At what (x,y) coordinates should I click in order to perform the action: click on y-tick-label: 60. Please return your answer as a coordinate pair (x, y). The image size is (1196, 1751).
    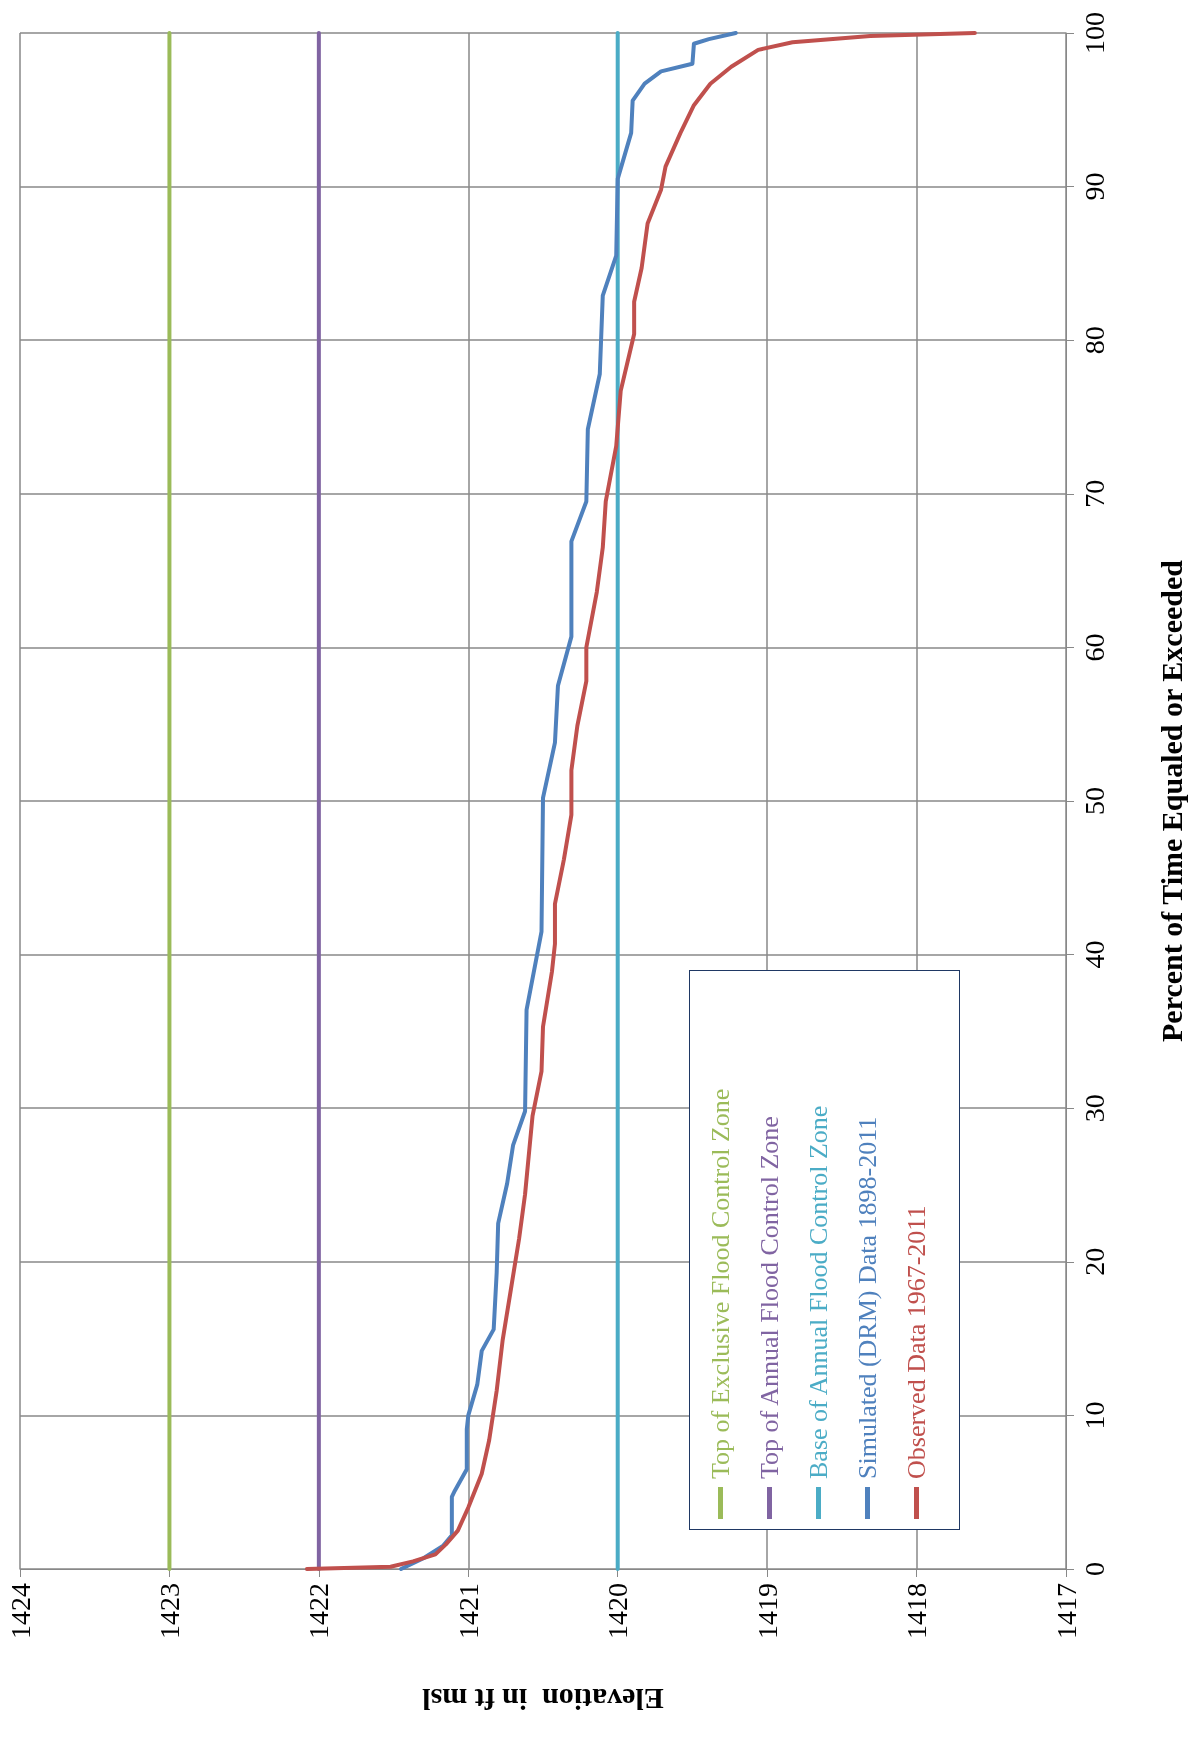
    Looking at the image, I should click on (1094, 647).